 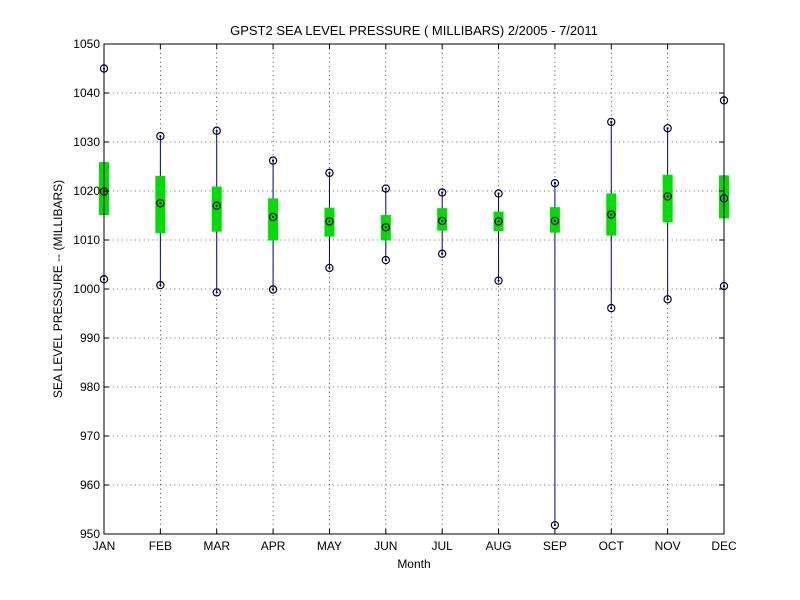 I want to click on x-tick-label: AUG, so click(x=499, y=546).